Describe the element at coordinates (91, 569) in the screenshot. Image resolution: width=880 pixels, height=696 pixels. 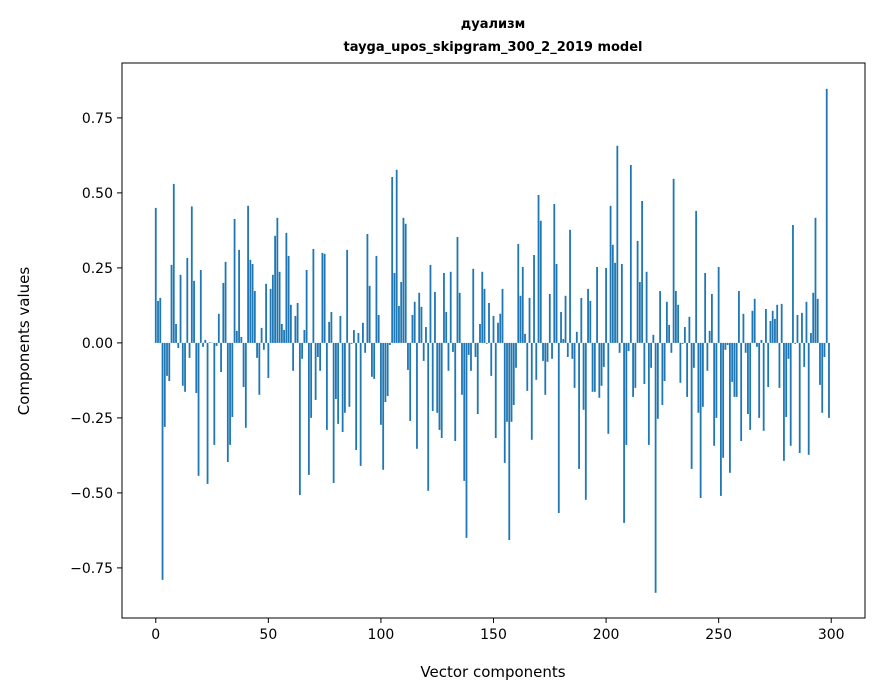
I see `y-tick-label: −0.75` at that location.